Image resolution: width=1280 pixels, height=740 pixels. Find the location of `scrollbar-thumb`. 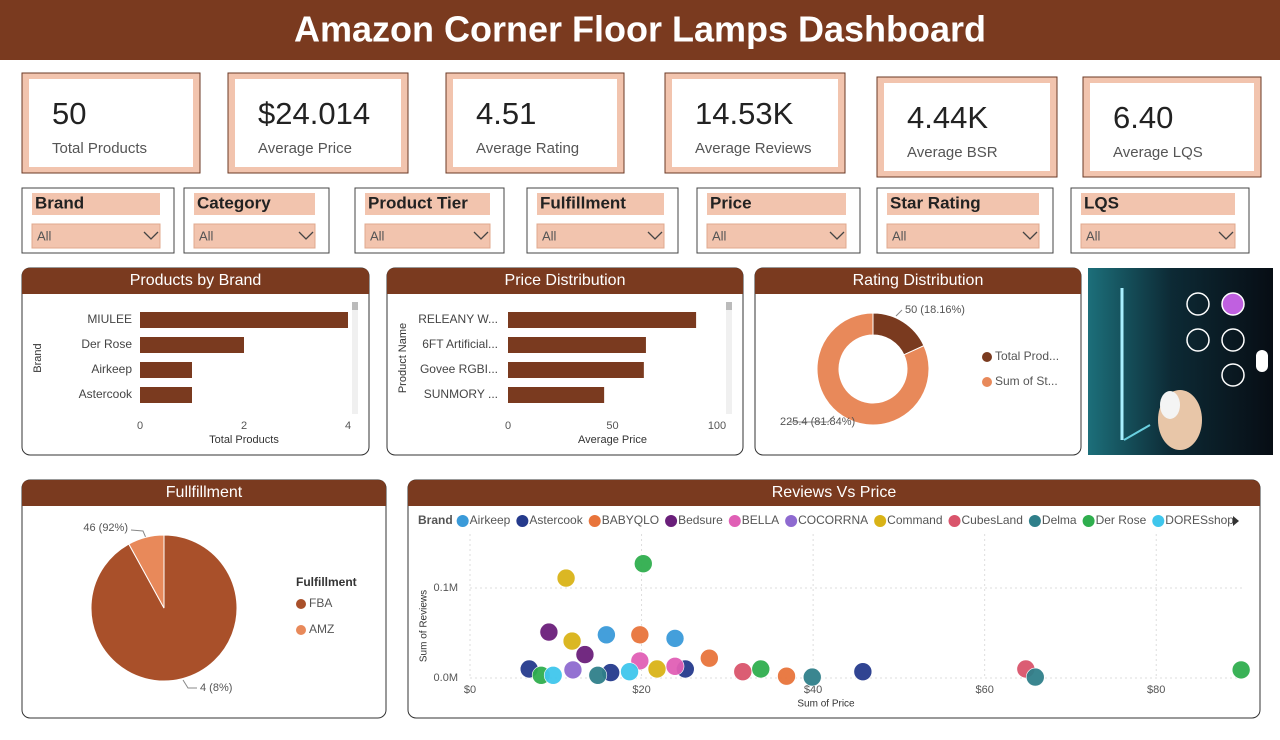

scrollbar-thumb is located at coordinates (355, 306).